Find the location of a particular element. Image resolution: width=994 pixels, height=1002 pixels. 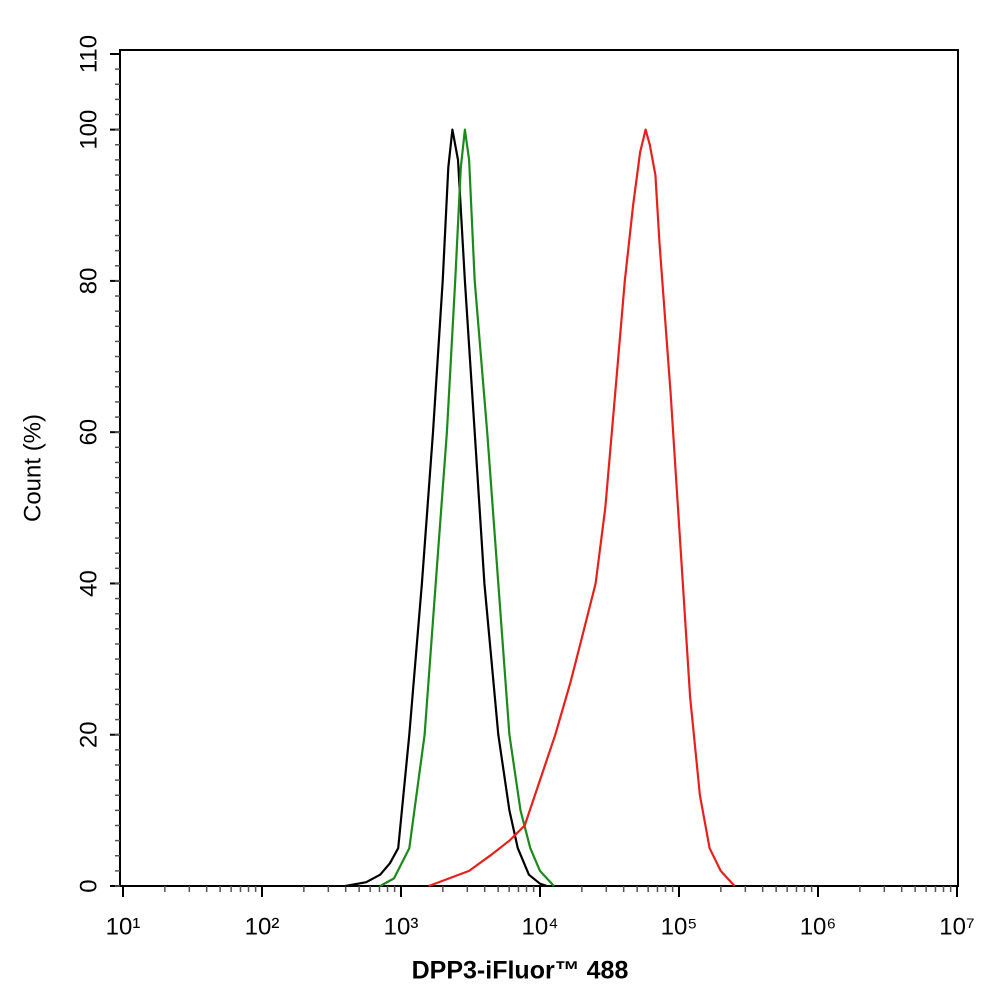

x-axis-label: DPP3-iFluor™ 488 is located at coordinates (520, 971).